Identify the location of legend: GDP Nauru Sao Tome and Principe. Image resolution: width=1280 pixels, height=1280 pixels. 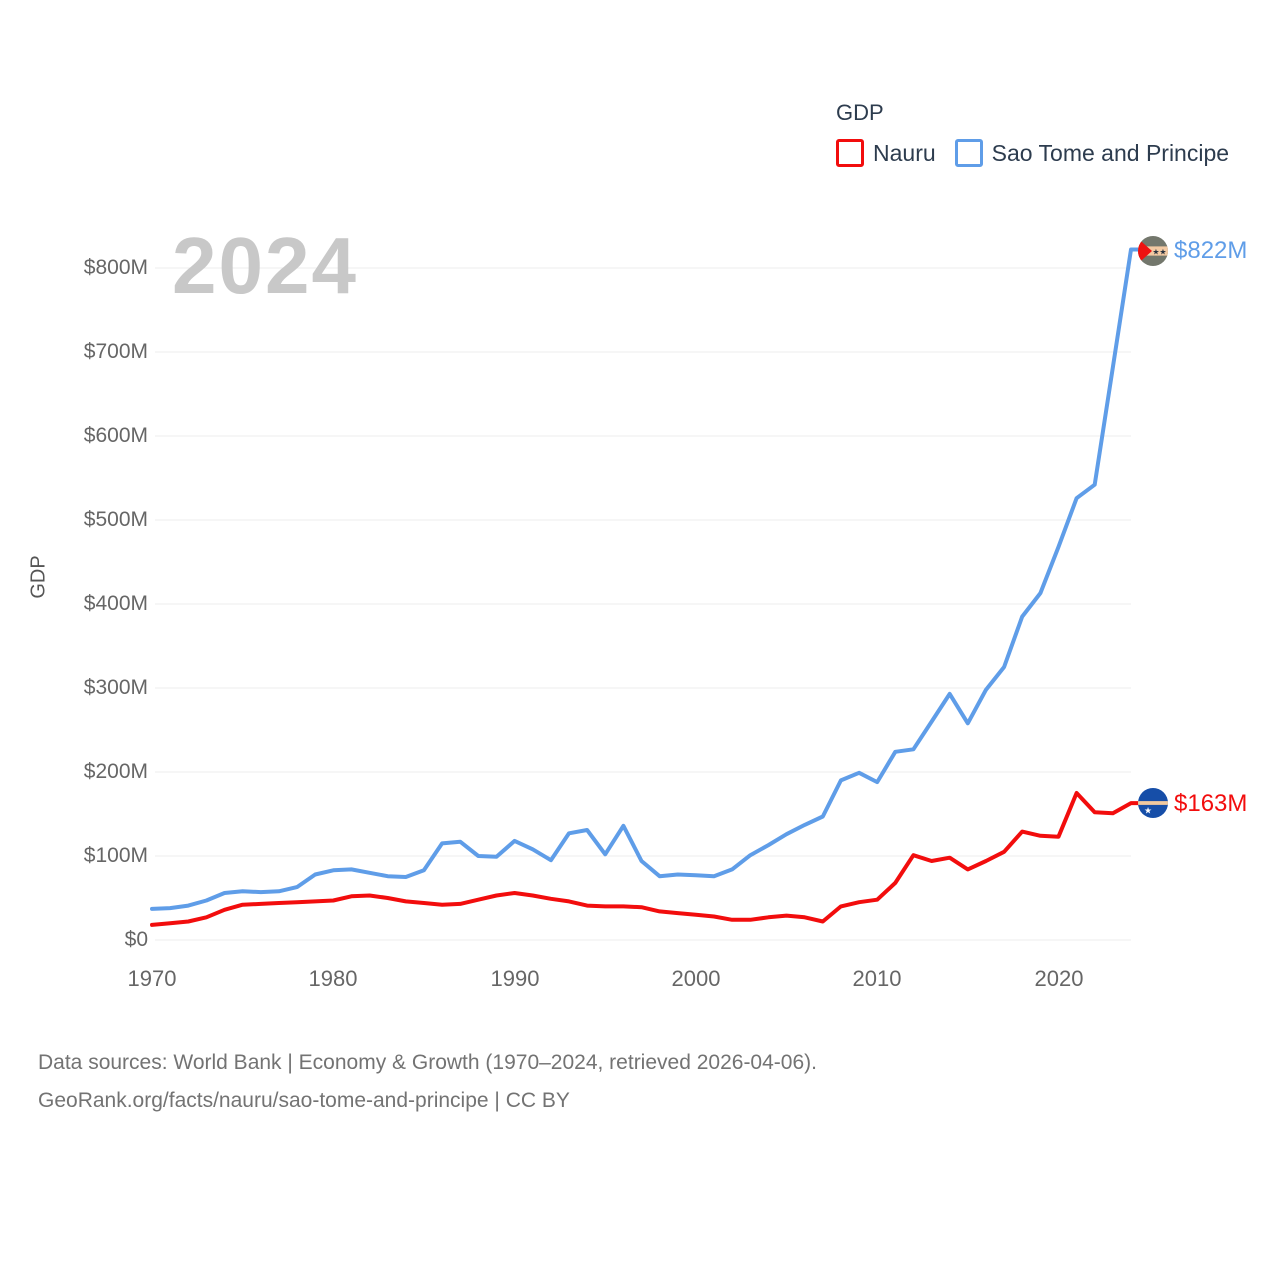
(1032, 133).